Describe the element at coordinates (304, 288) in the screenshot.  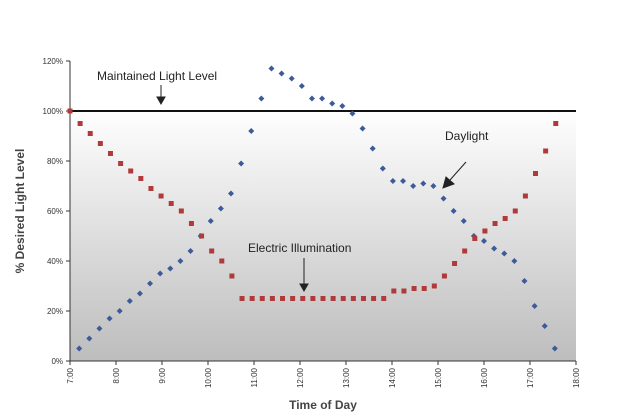
I see `arrow-electric-head` at that location.